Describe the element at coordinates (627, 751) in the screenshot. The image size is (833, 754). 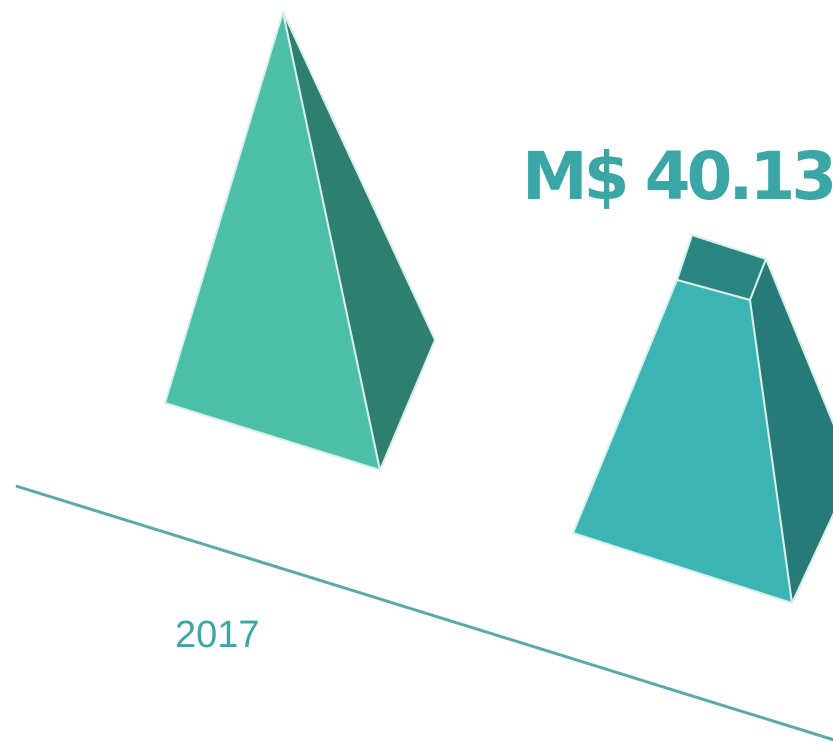
I see `year-label: 2016` at that location.